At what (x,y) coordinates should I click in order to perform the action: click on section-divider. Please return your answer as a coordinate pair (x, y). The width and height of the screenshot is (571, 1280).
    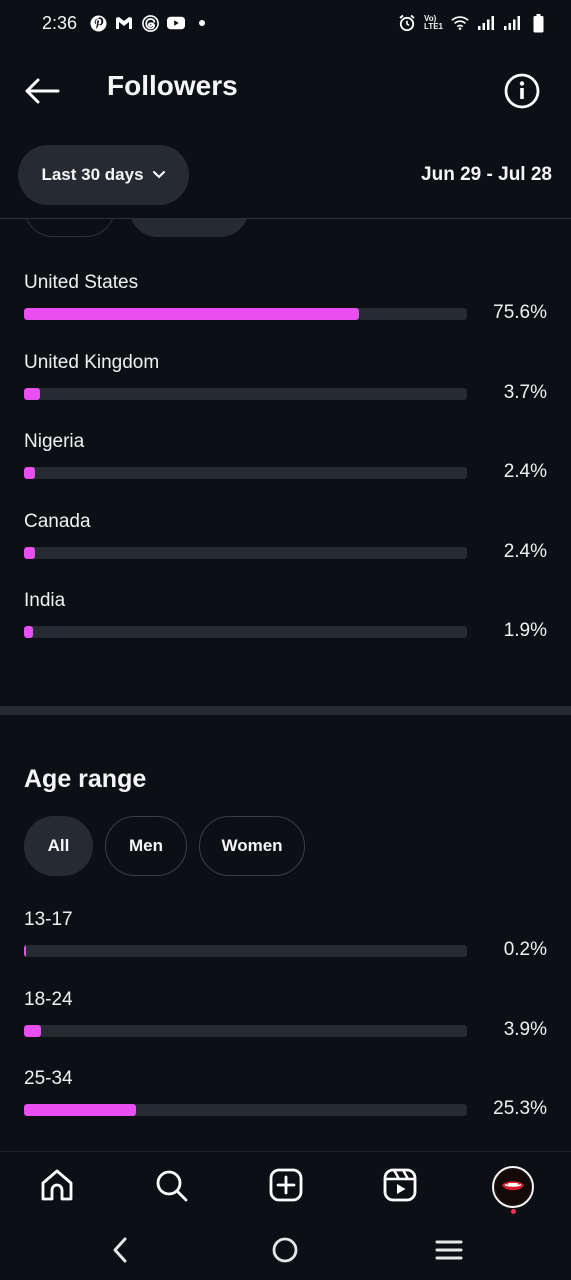
    Looking at the image, I should click on (285, 710).